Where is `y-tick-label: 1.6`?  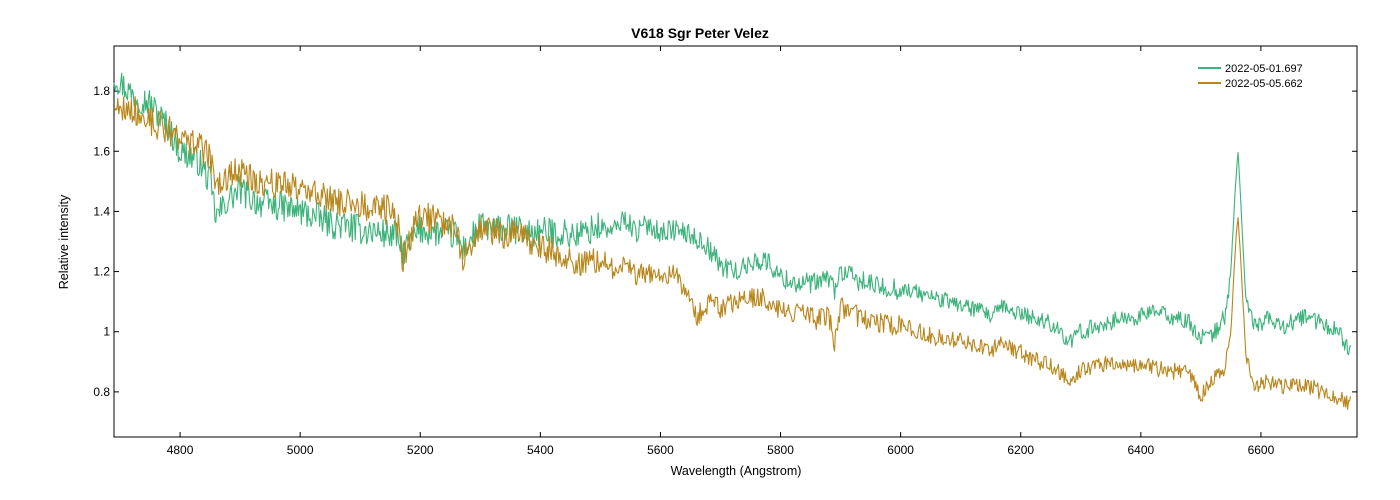 y-tick-label: 1.6 is located at coordinates (101, 151).